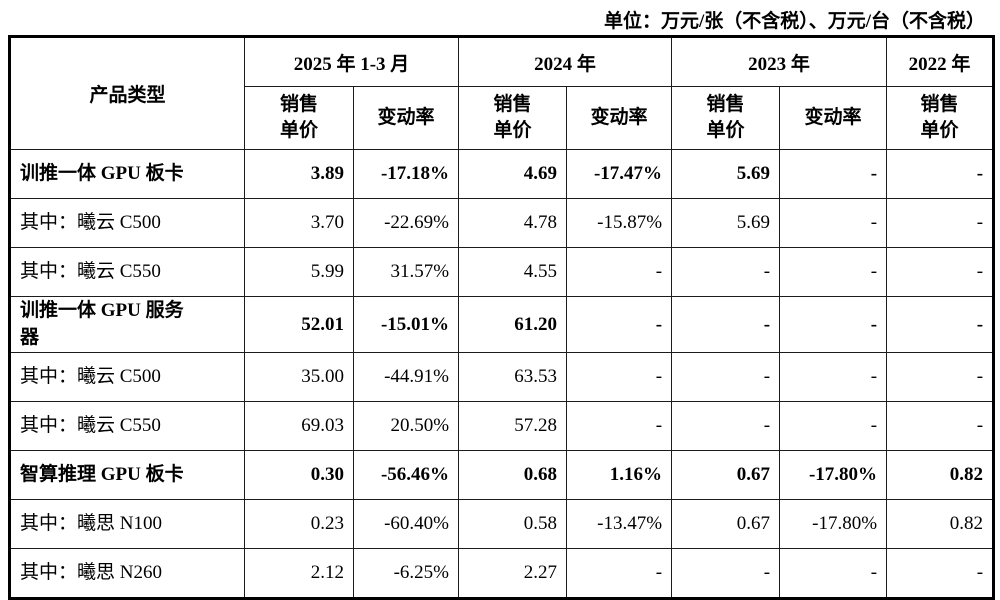 The width and height of the screenshot is (1000, 600). What do you see at coordinates (127, 174) in the screenshot?
I see `product-name-cell: 训推一体 GPU 板卡` at bounding box center [127, 174].